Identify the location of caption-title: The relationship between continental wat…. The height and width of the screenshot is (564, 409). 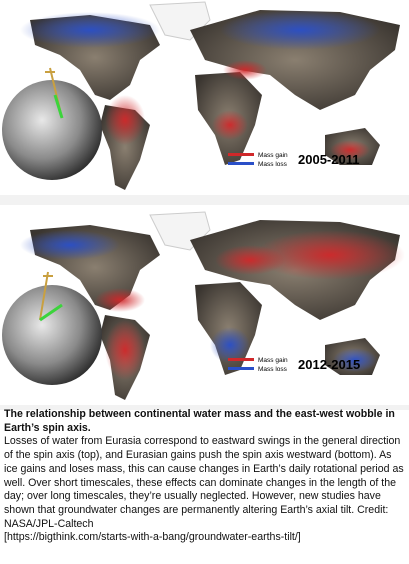
(199, 421).